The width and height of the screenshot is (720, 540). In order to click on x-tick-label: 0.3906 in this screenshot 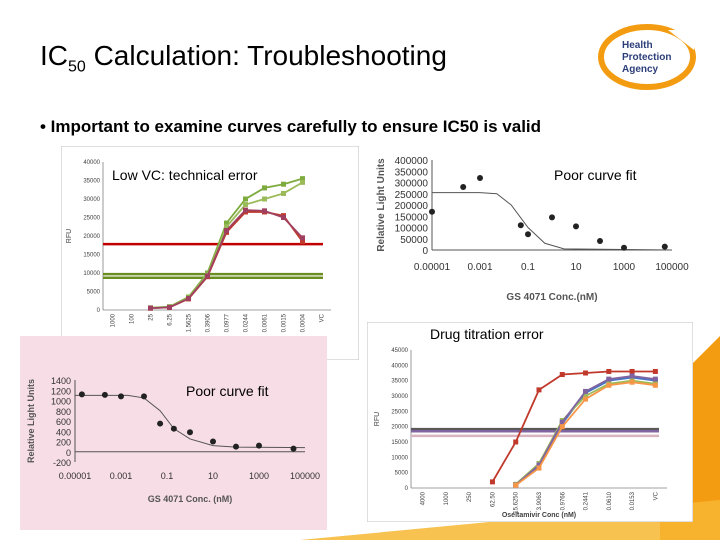, I will do `click(209, 322)`.